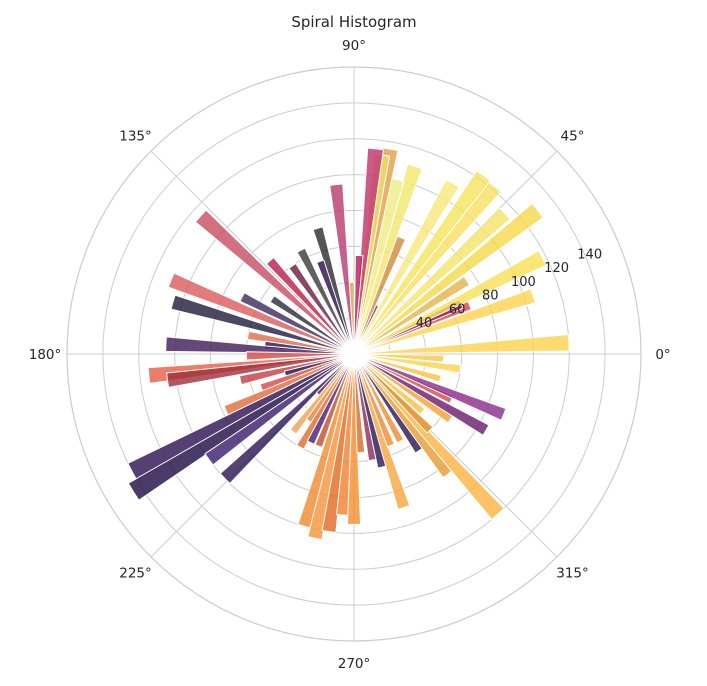  Describe the element at coordinates (135, 137) in the screenshot. I see `angle-label-135: 135°` at that location.